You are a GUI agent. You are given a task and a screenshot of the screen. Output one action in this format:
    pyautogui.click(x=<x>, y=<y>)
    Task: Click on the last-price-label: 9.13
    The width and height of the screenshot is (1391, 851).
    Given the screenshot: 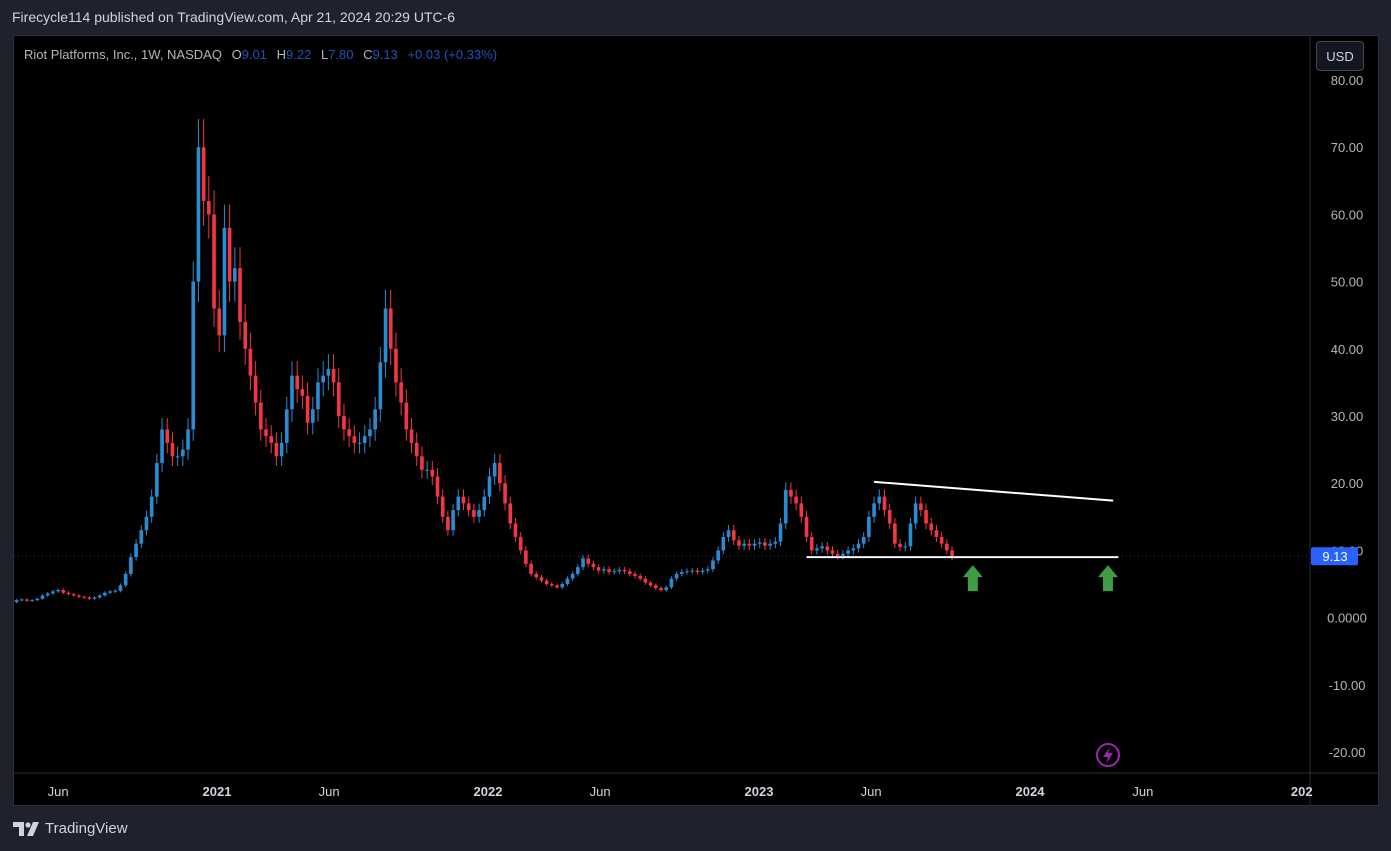 What is the action you would take?
    pyautogui.click(x=1334, y=556)
    